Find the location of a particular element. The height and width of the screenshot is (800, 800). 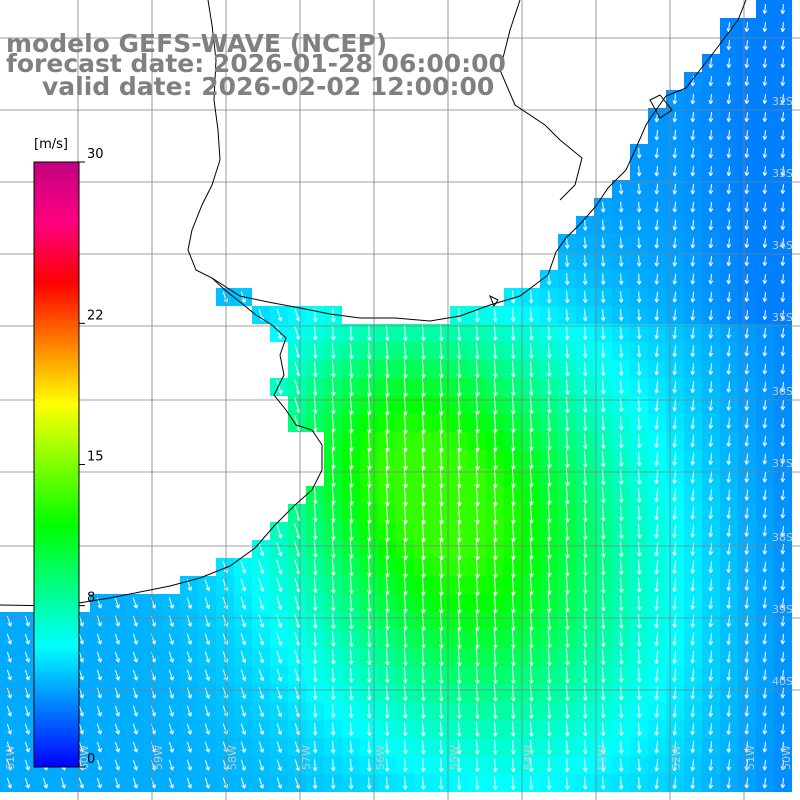

longitude-label: 54W is located at coordinates (528, 757).